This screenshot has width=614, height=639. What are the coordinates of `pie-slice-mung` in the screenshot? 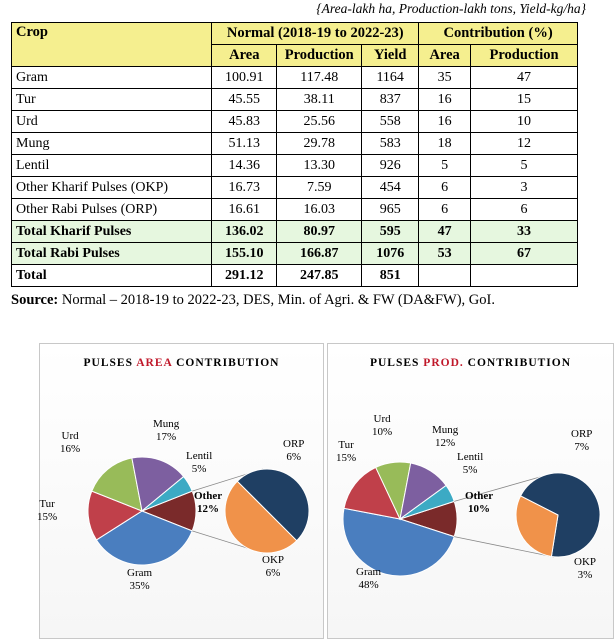 It's located at (158, 484).